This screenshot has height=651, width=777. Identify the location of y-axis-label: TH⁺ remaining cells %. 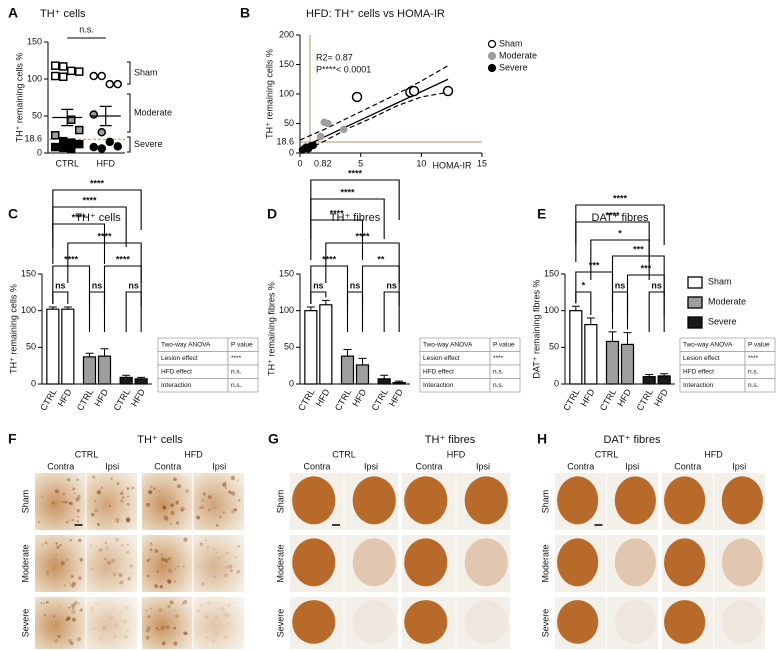
(269, 94).